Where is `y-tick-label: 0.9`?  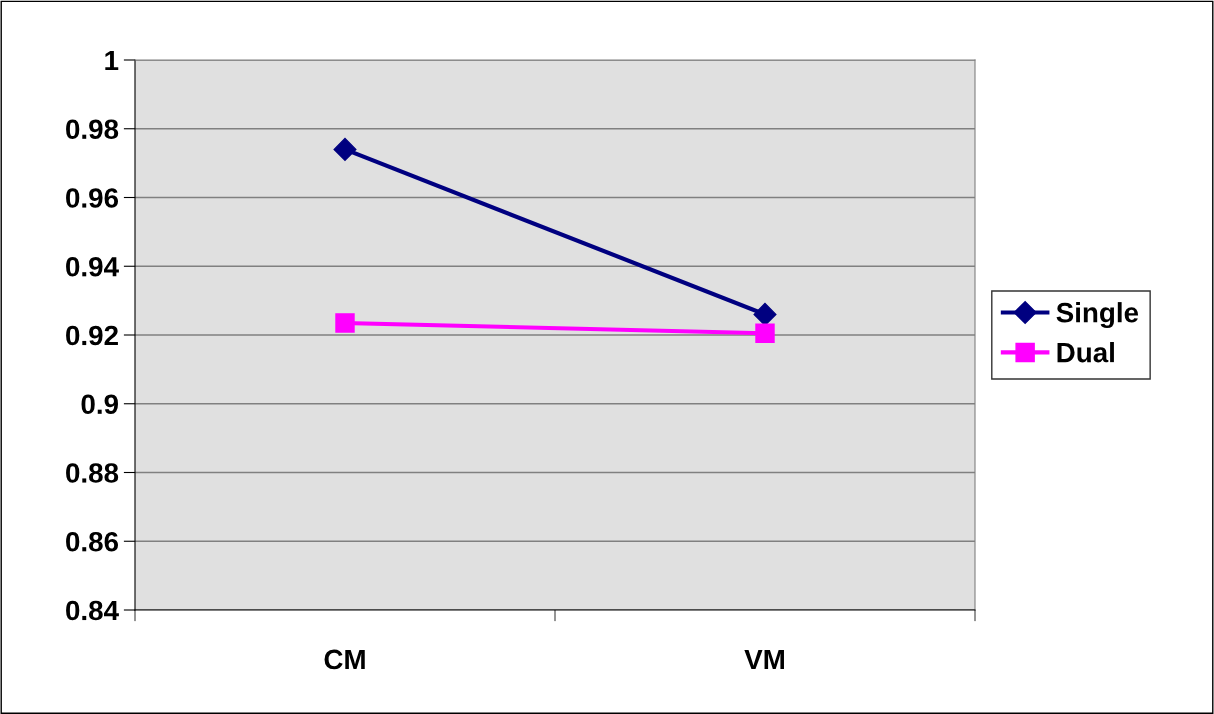
y-tick-label: 0.9 is located at coordinates (99, 404).